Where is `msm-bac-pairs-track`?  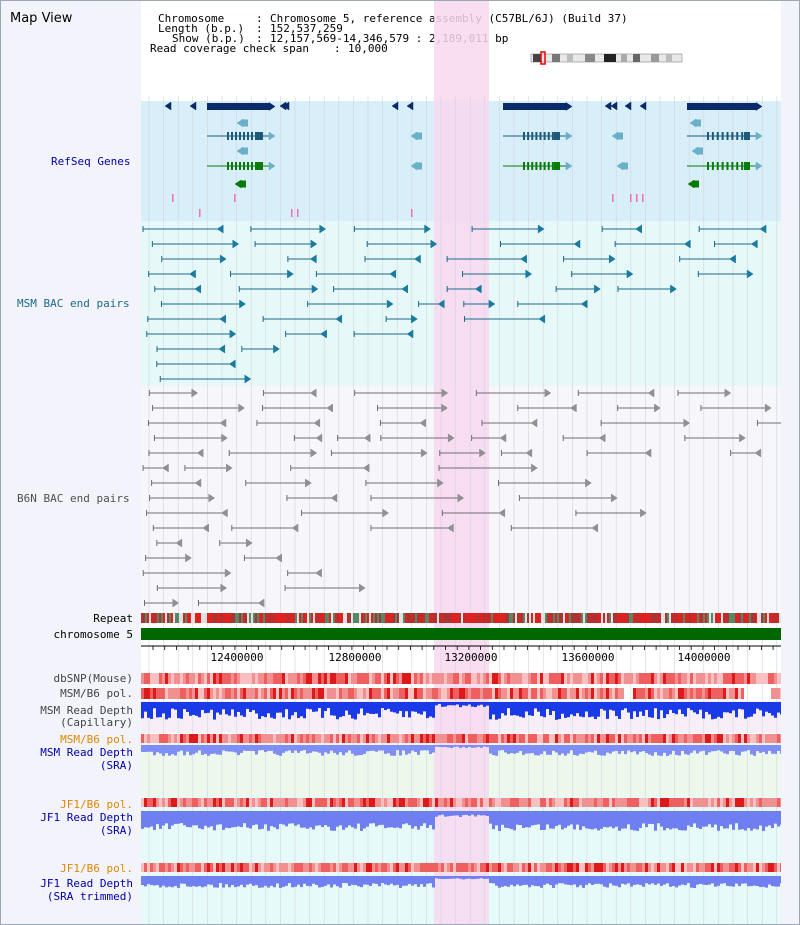
msm-bac-pairs-track is located at coordinates (454, 304).